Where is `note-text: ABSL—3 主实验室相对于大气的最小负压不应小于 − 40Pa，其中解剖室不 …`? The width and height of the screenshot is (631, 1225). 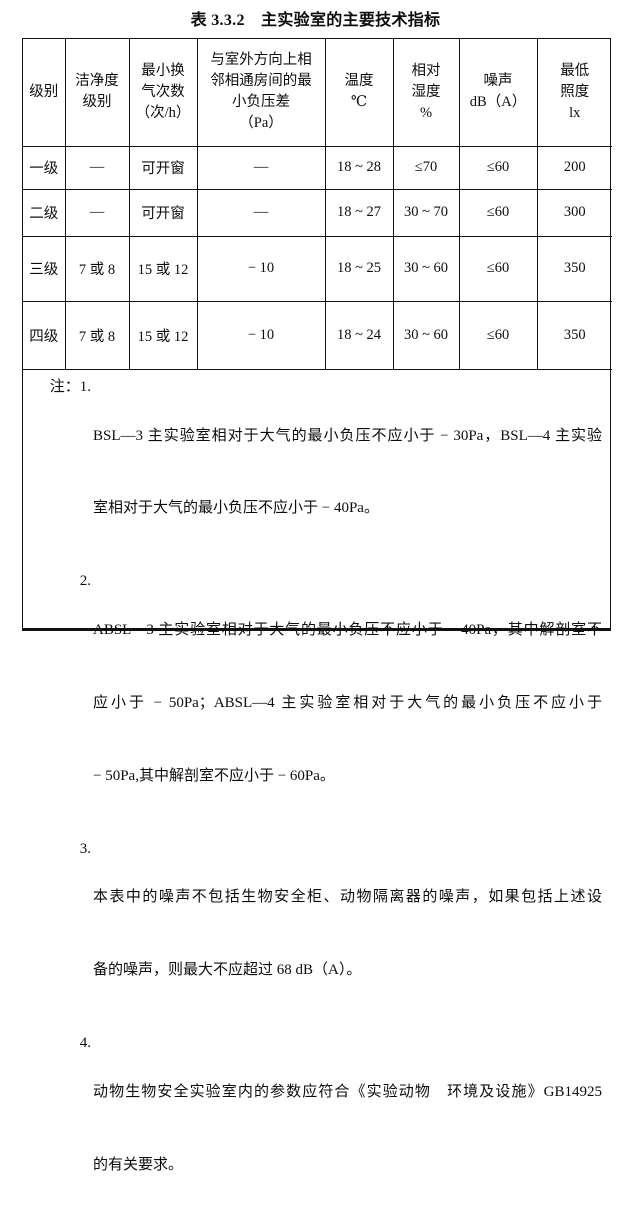 note-text: ABSL—3 主实验室相对于大气的最小负压不应小于 − 40Pa，其中解剖室不 … is located at coordinates (347, 702).